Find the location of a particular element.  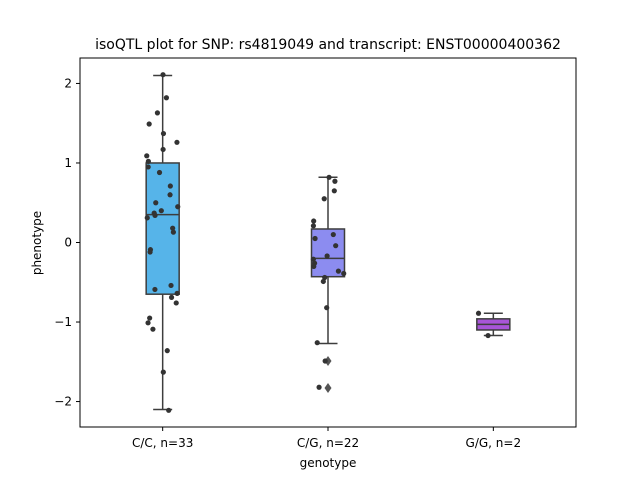

x-axis: C/C, n=33 C/G, n=22 G/G, n=2 is located at coordinates (326, 438).